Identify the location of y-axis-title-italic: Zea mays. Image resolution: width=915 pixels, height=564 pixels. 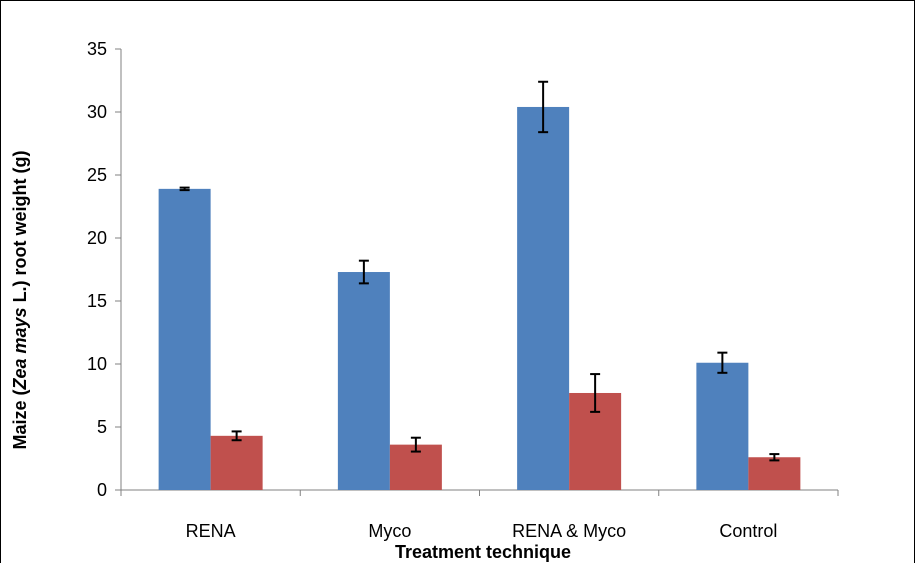
(20, 348).